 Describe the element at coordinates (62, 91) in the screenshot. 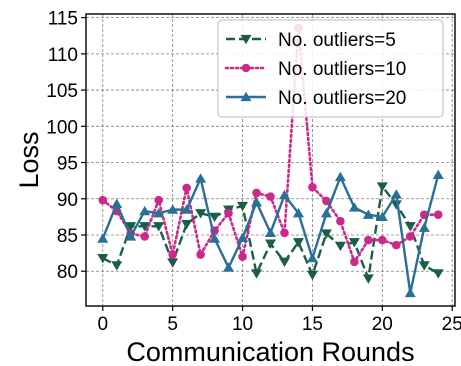

I see `y-tick-label: 105` at that location.